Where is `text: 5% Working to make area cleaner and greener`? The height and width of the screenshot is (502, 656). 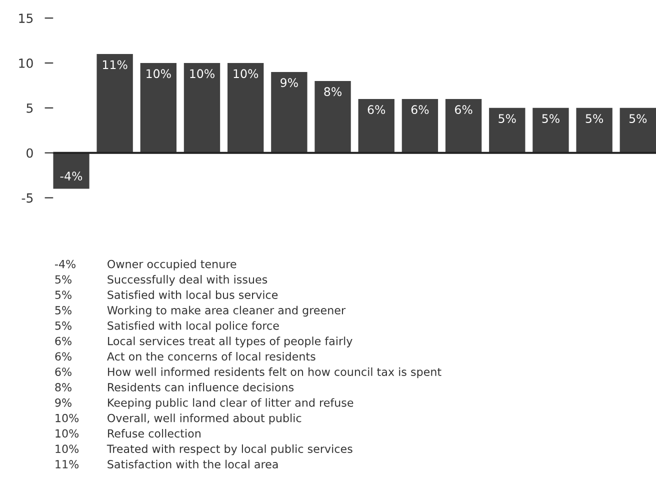 text: 5% Working to make area cleaner and greener is located at coordinates (200, 311).